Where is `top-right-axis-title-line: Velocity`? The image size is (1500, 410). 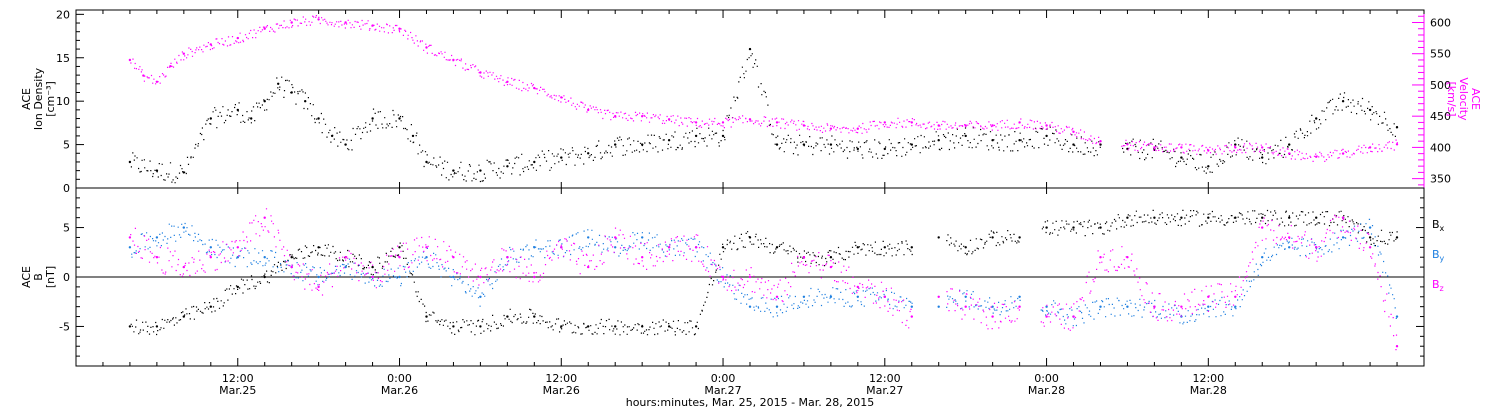 top-right-axis-title-line: Velocity is located at coordinates (1463, 99).